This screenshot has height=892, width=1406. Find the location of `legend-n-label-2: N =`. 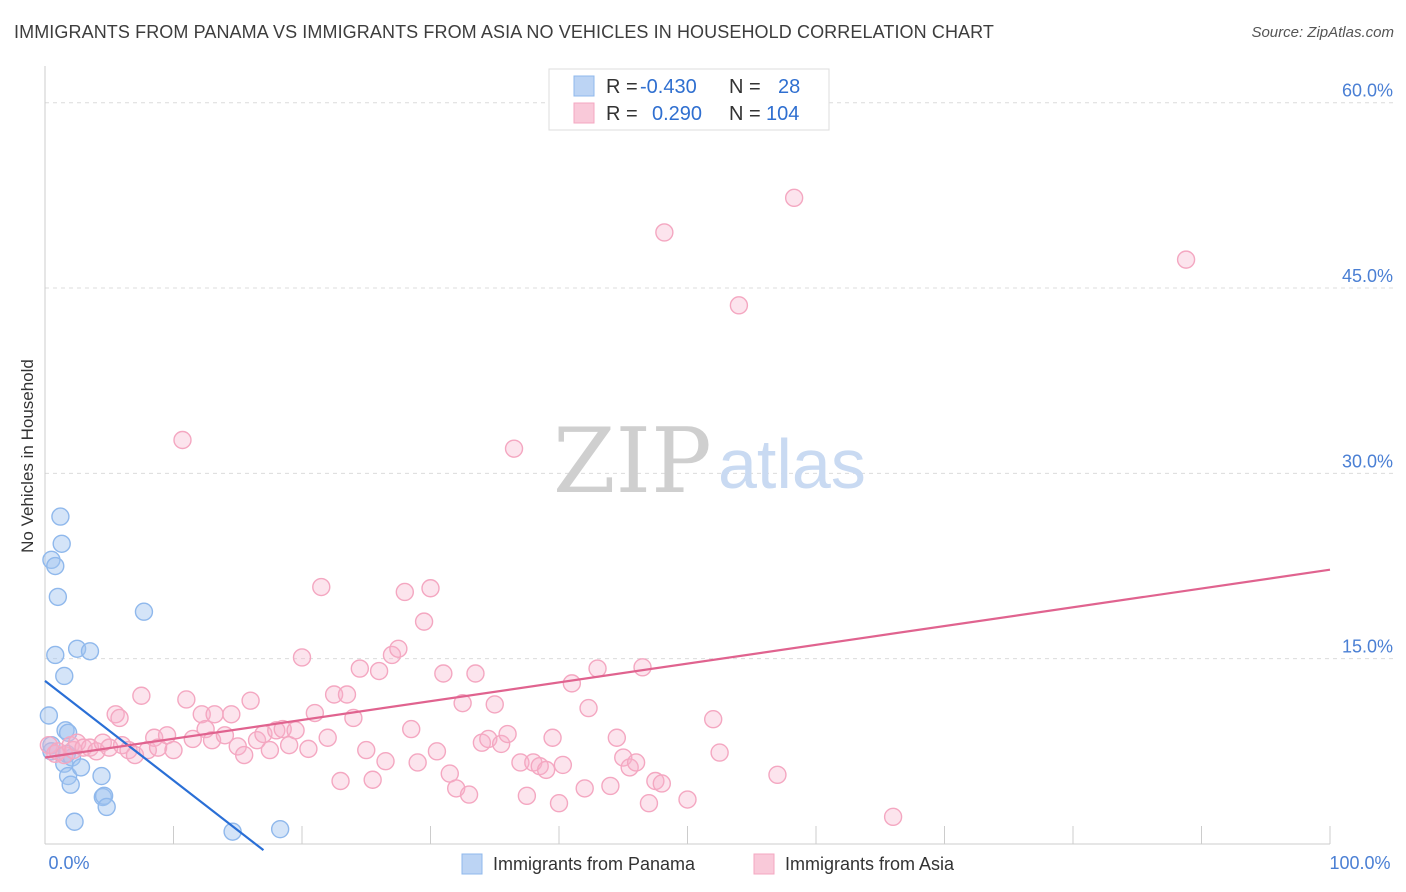

legend-n-label-2: N = is located at coordinates (745, 114).